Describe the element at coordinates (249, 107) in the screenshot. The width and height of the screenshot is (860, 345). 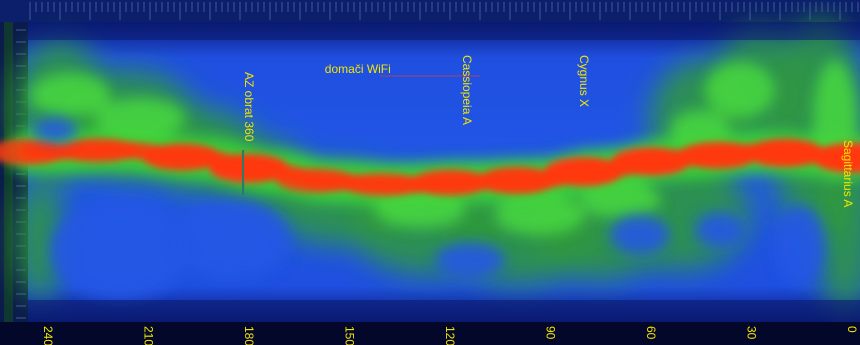
I see `annotation-label: AZ obrat 360` at that location.